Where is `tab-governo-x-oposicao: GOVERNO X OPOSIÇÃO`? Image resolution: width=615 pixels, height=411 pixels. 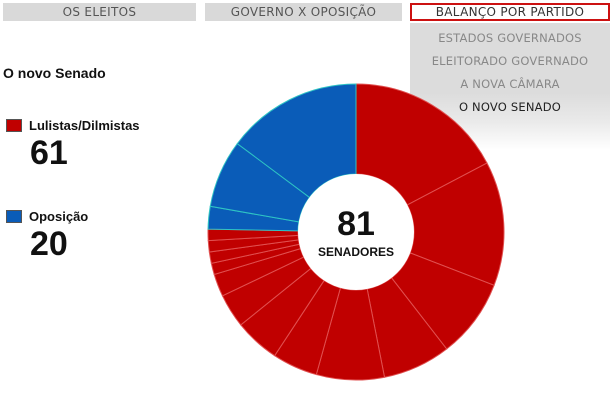
tab-governo-x-oposicao: GOVERNO X OPOSIÇÃO is located at coordinates (303, 12).